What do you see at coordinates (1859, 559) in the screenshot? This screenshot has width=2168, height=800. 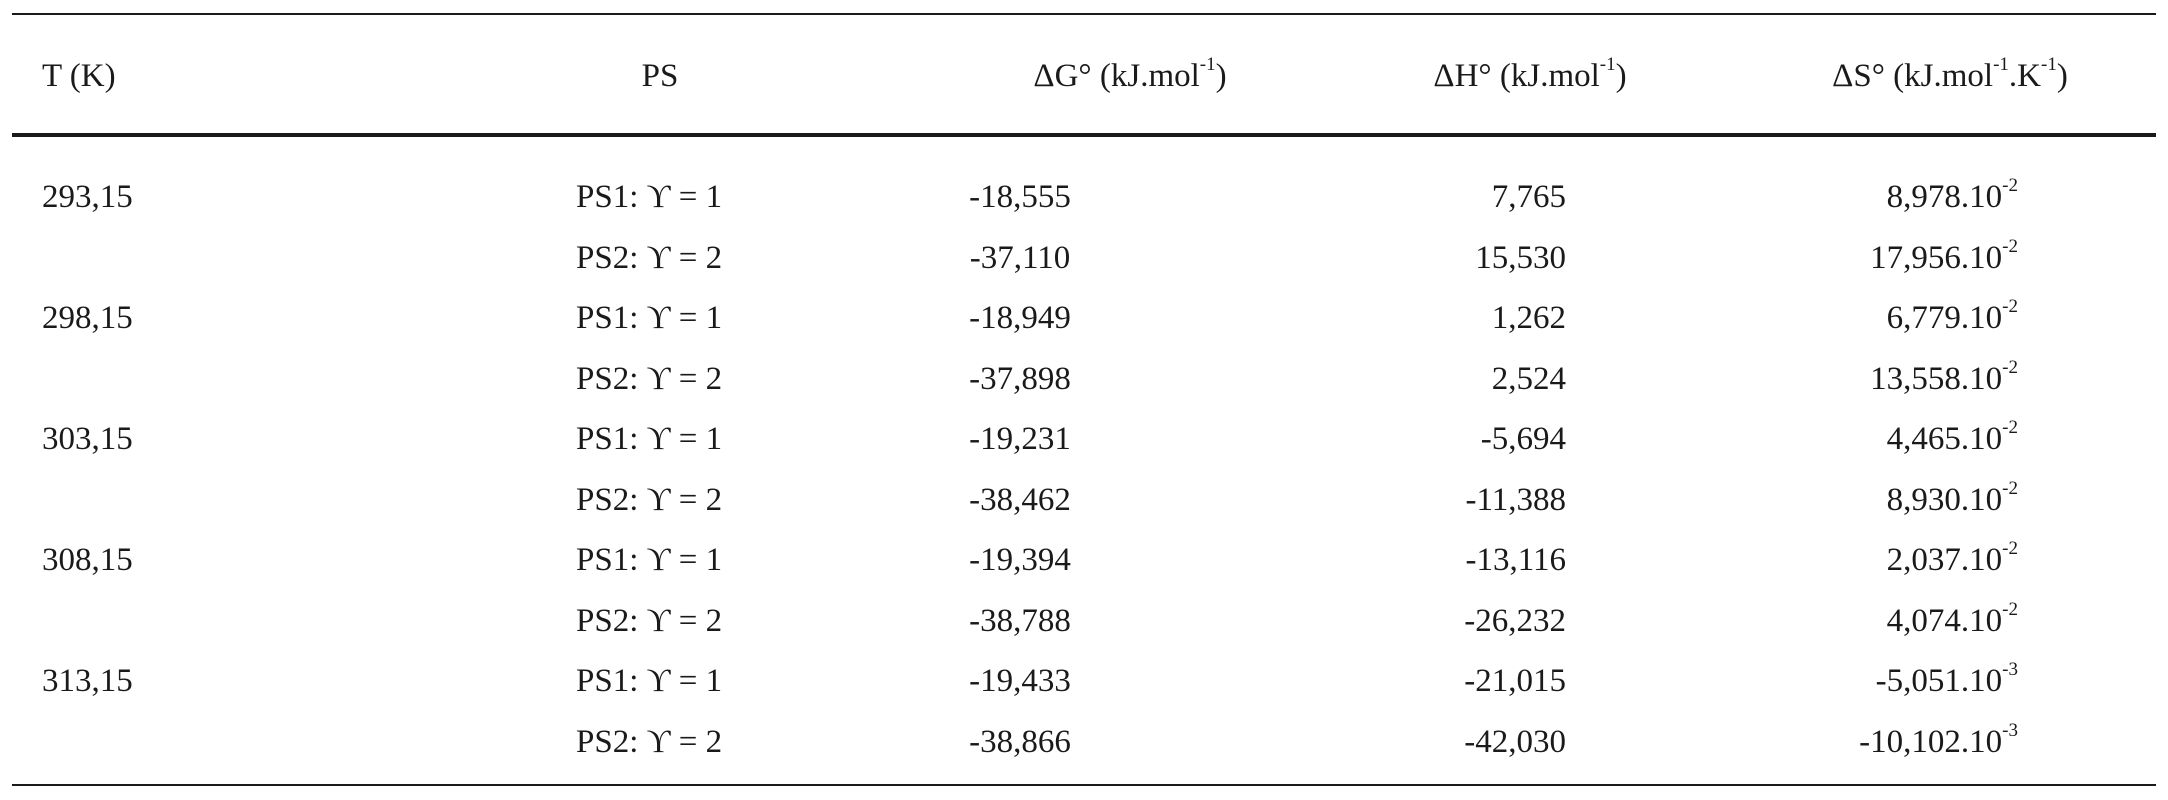 I see `cell-delta-s: 2,037.10-2` at bounding box center [1859, 559].